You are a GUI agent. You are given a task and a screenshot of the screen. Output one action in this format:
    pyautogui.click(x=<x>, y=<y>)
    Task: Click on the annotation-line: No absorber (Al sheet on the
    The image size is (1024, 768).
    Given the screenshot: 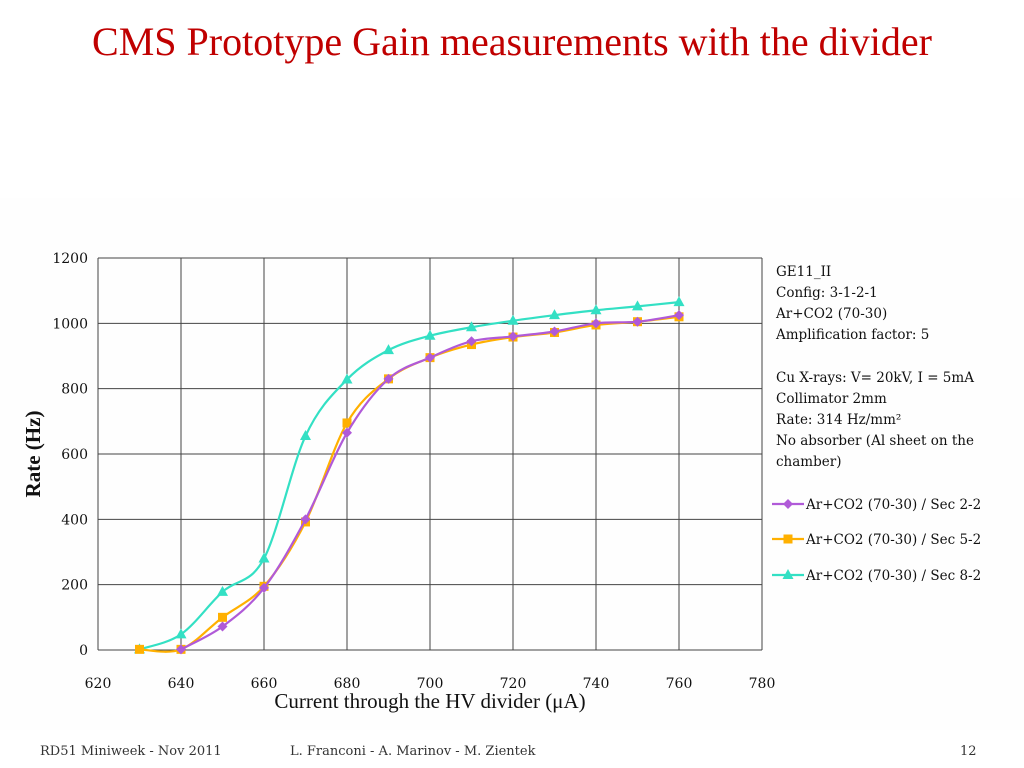 What is the action you would take?
    pyautogui.click(x=875, y=441)
    